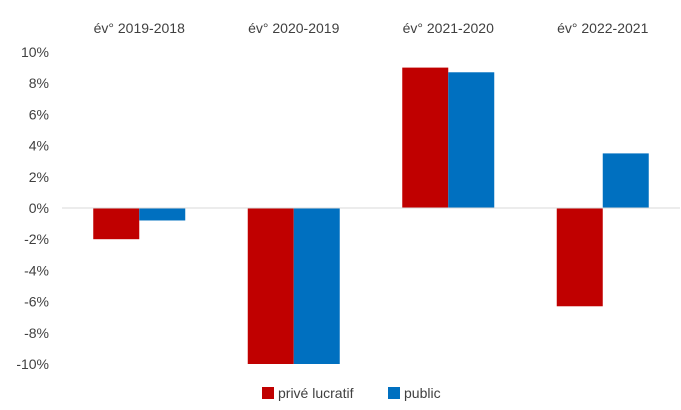 This screenshot has width=681, height=410. I want to click on y-tick-label: -8%, so click(36, 333).